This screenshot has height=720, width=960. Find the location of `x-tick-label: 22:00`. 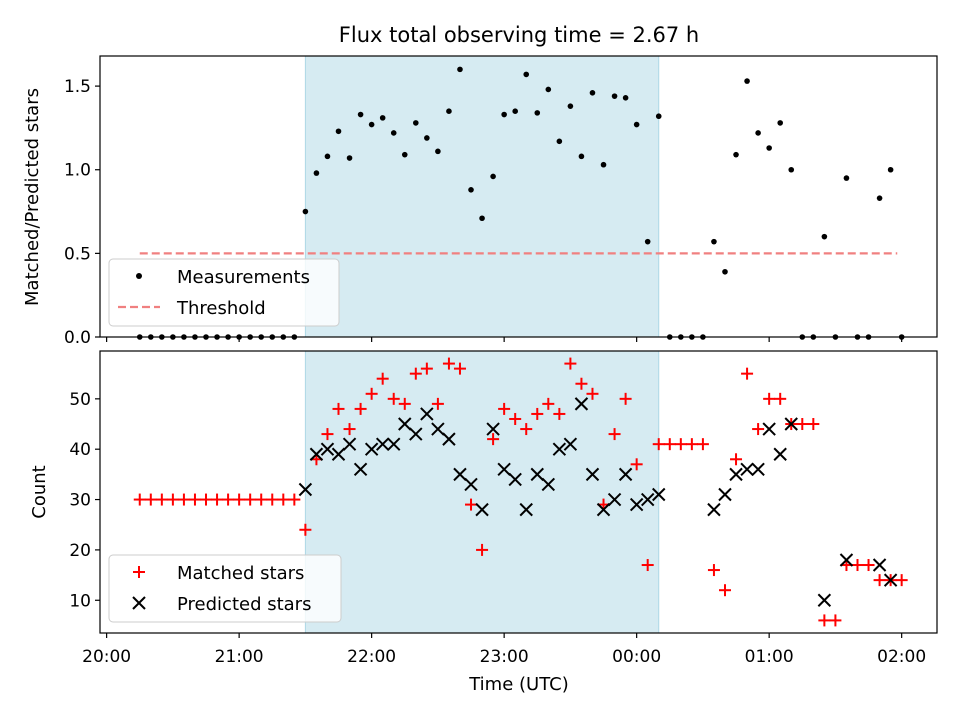

x-tick-label: 22:00 is located at coordinates (371, 657).